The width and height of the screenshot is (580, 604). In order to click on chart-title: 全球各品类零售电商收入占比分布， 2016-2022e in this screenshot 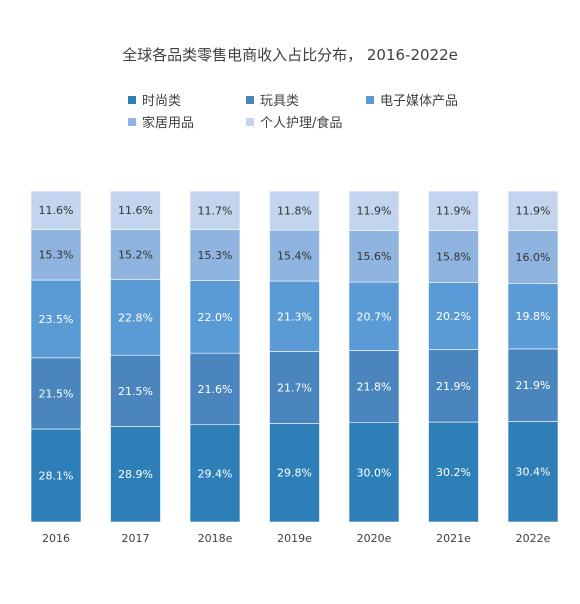, I will do `click(290, 55)`.